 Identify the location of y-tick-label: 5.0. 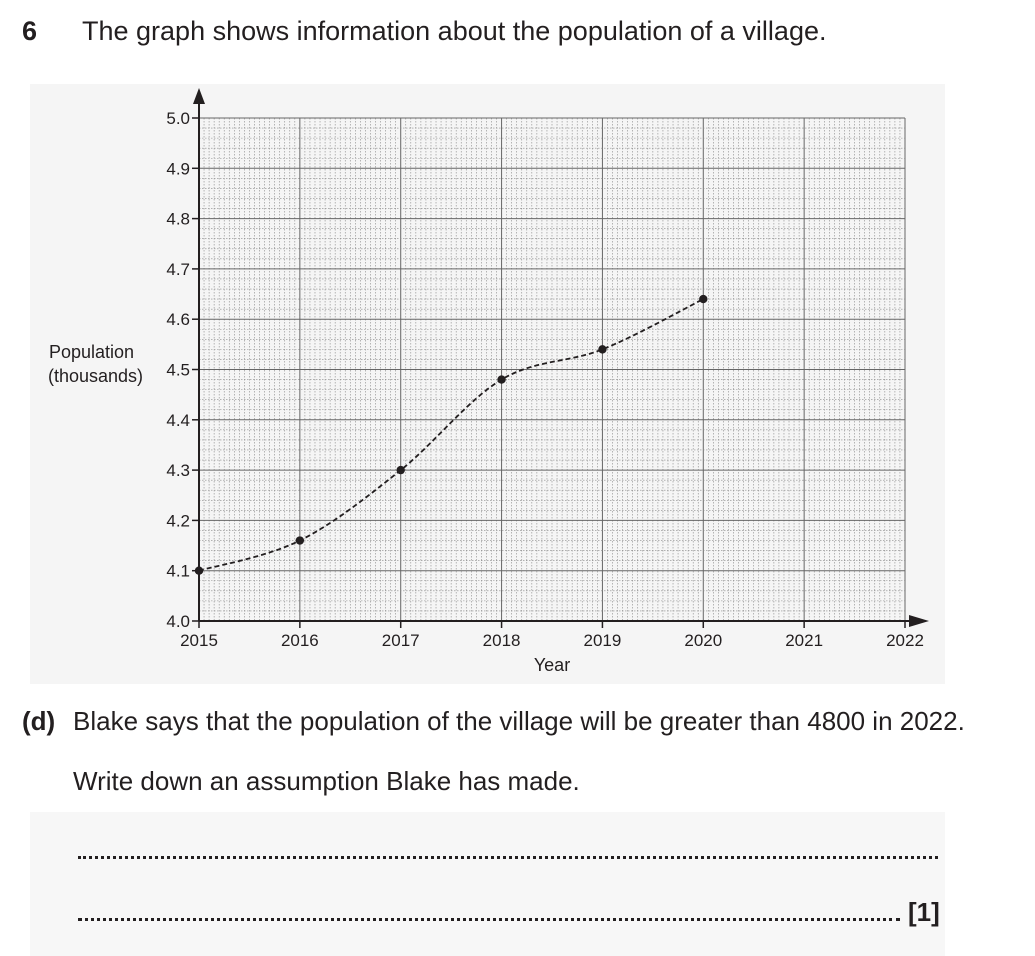
(178, 118).